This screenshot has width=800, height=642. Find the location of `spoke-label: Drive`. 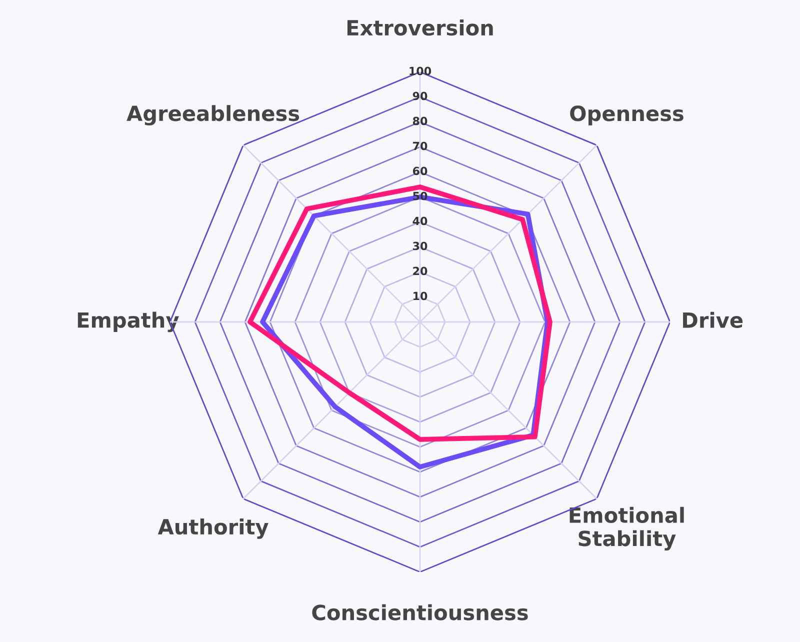

spoke-label: Drive is located at coordinates (713, 320).